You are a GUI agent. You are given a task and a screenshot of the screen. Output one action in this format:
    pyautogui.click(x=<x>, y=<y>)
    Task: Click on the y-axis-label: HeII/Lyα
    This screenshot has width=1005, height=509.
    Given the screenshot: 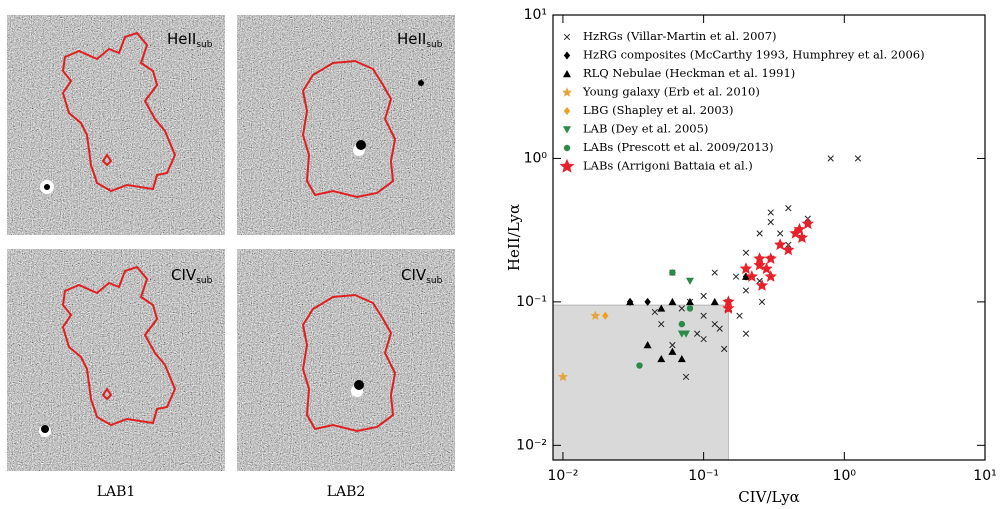 What is the action you would take?
    pyautogui.click(x=514, y=237)
    